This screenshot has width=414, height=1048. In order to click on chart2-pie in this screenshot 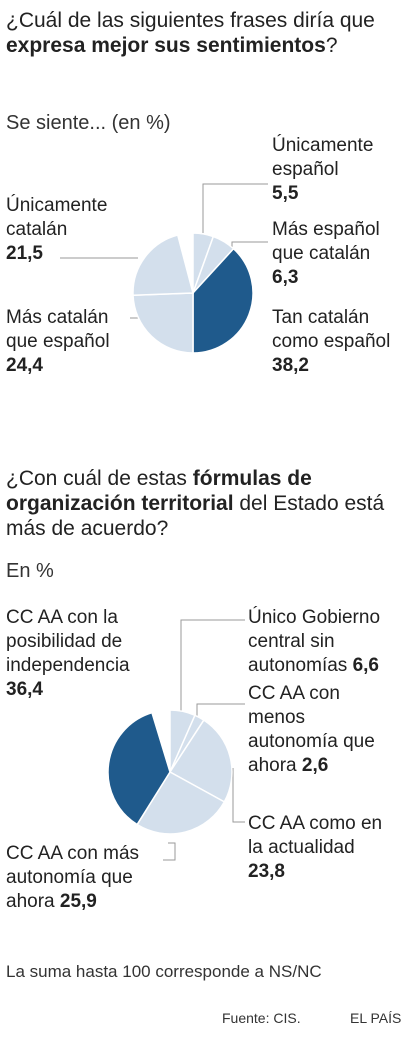, I will do `click(170, 772)`.